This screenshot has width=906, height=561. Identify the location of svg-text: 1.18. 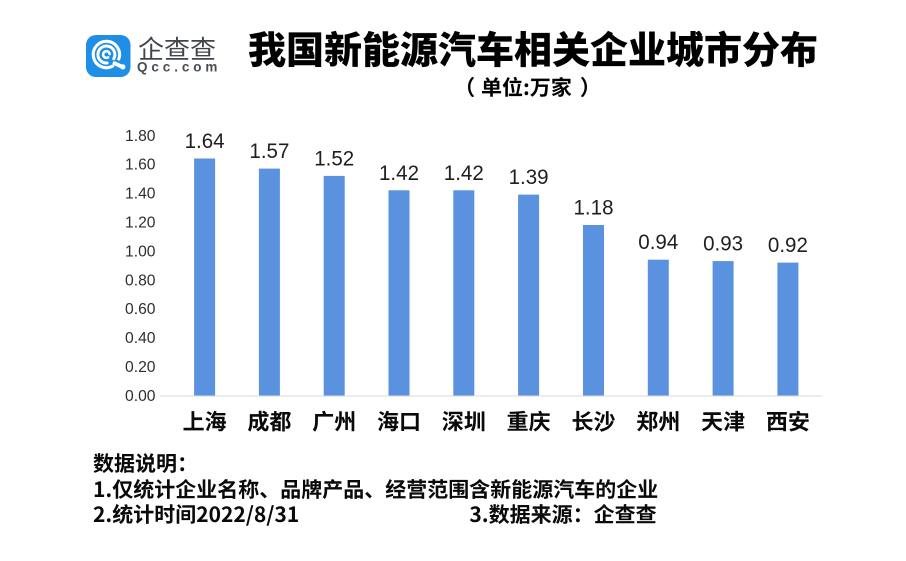
(594, 208).